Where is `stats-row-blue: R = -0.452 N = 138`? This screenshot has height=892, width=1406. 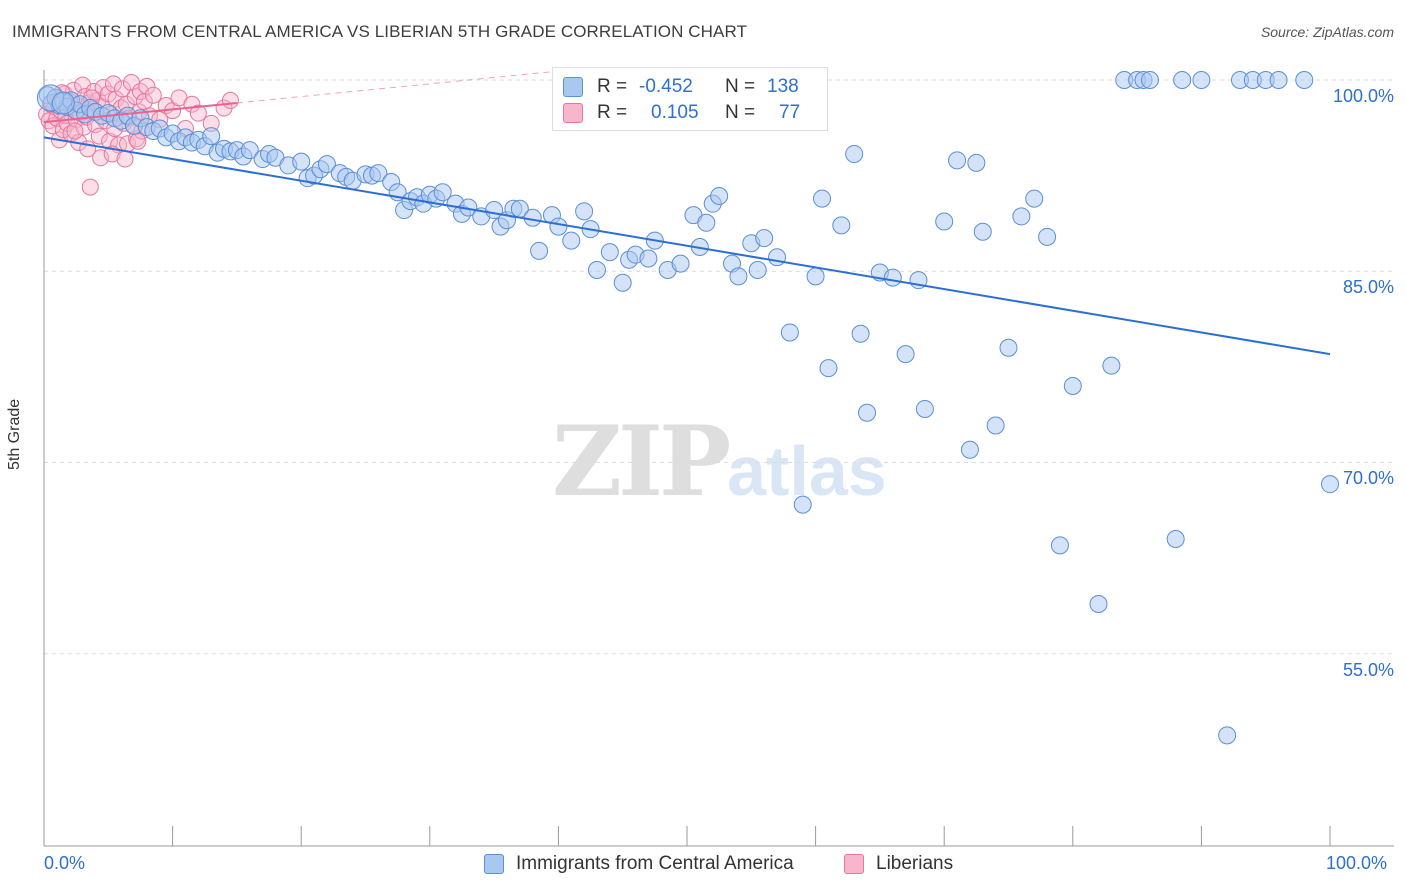
stats-row-blue: R = -0.452 N = 138 is located at coordinates (681, 87).